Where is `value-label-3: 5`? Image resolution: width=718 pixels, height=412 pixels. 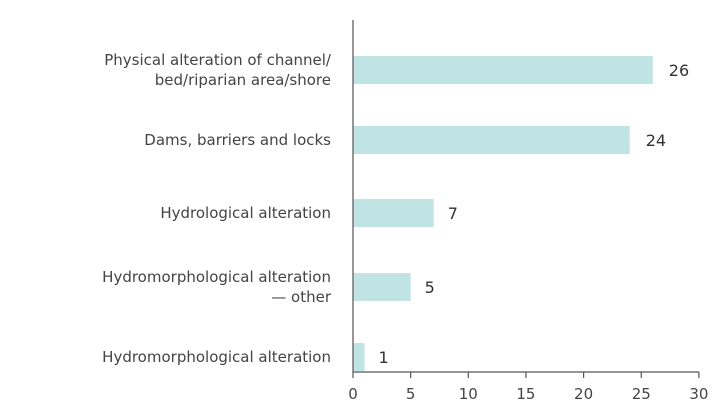 value-label-3: 5 is located at coordinates (430, 287).